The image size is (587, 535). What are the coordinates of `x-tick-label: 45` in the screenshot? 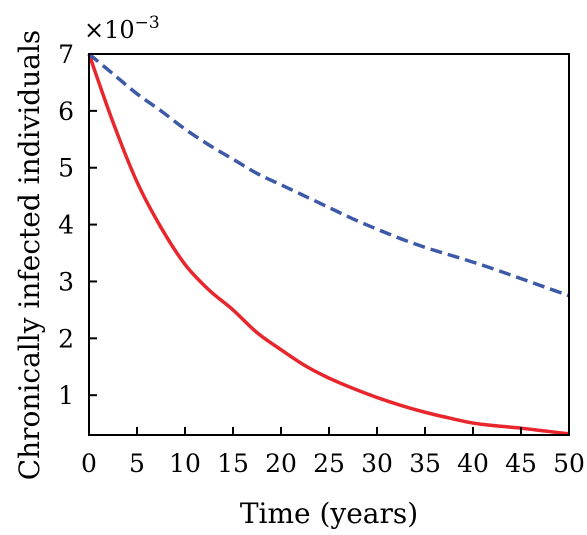 It's located at (521, 463).